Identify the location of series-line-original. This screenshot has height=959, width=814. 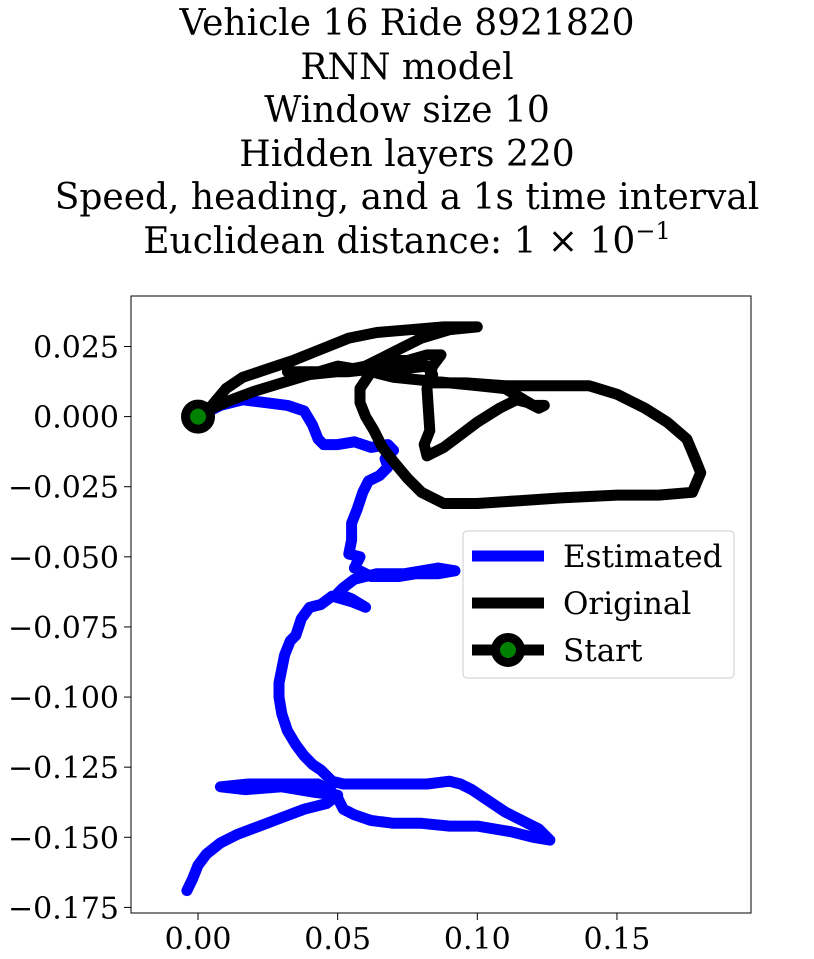
(449, 415).